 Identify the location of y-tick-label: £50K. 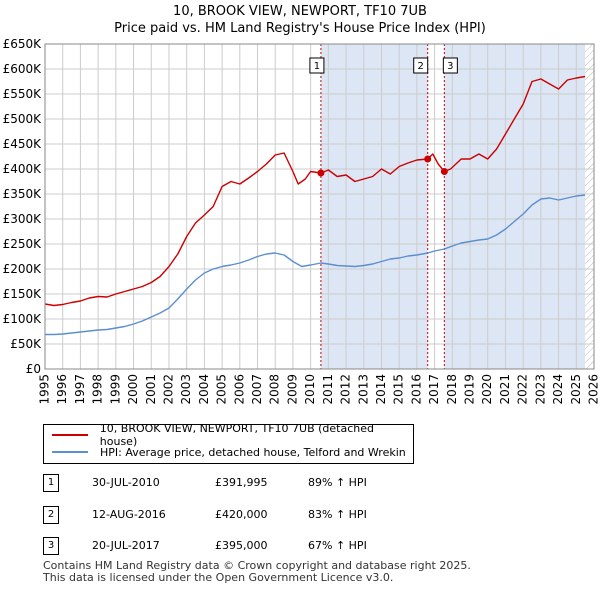
(26, 344).